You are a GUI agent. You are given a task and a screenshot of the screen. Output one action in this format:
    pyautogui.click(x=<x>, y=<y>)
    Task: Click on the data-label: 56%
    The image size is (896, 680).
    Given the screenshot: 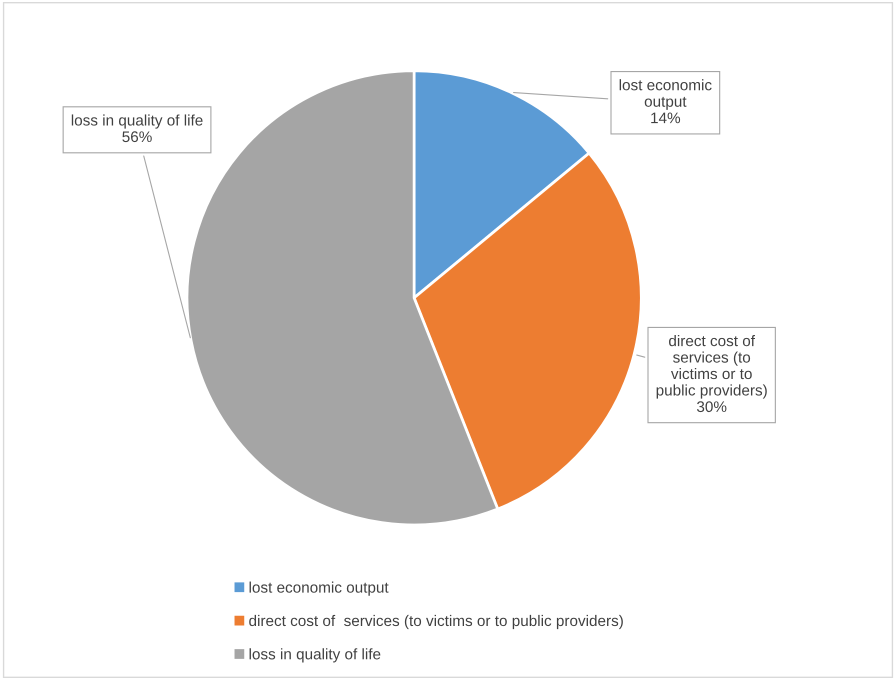 What is the action you would take?
    pyautogui.click(x=137, y=136)
    